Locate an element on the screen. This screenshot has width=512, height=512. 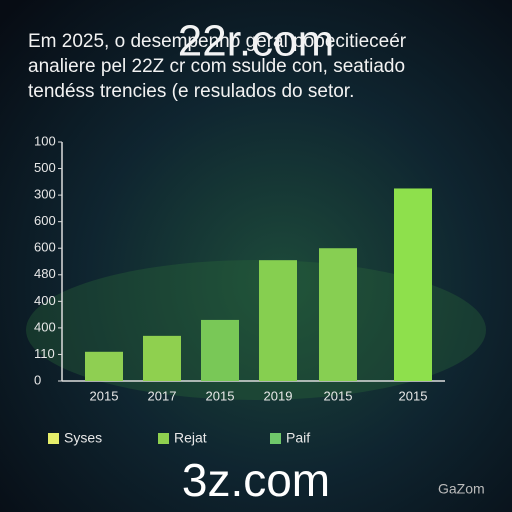
legend-label: Syses is located at coordinates (83, 438).